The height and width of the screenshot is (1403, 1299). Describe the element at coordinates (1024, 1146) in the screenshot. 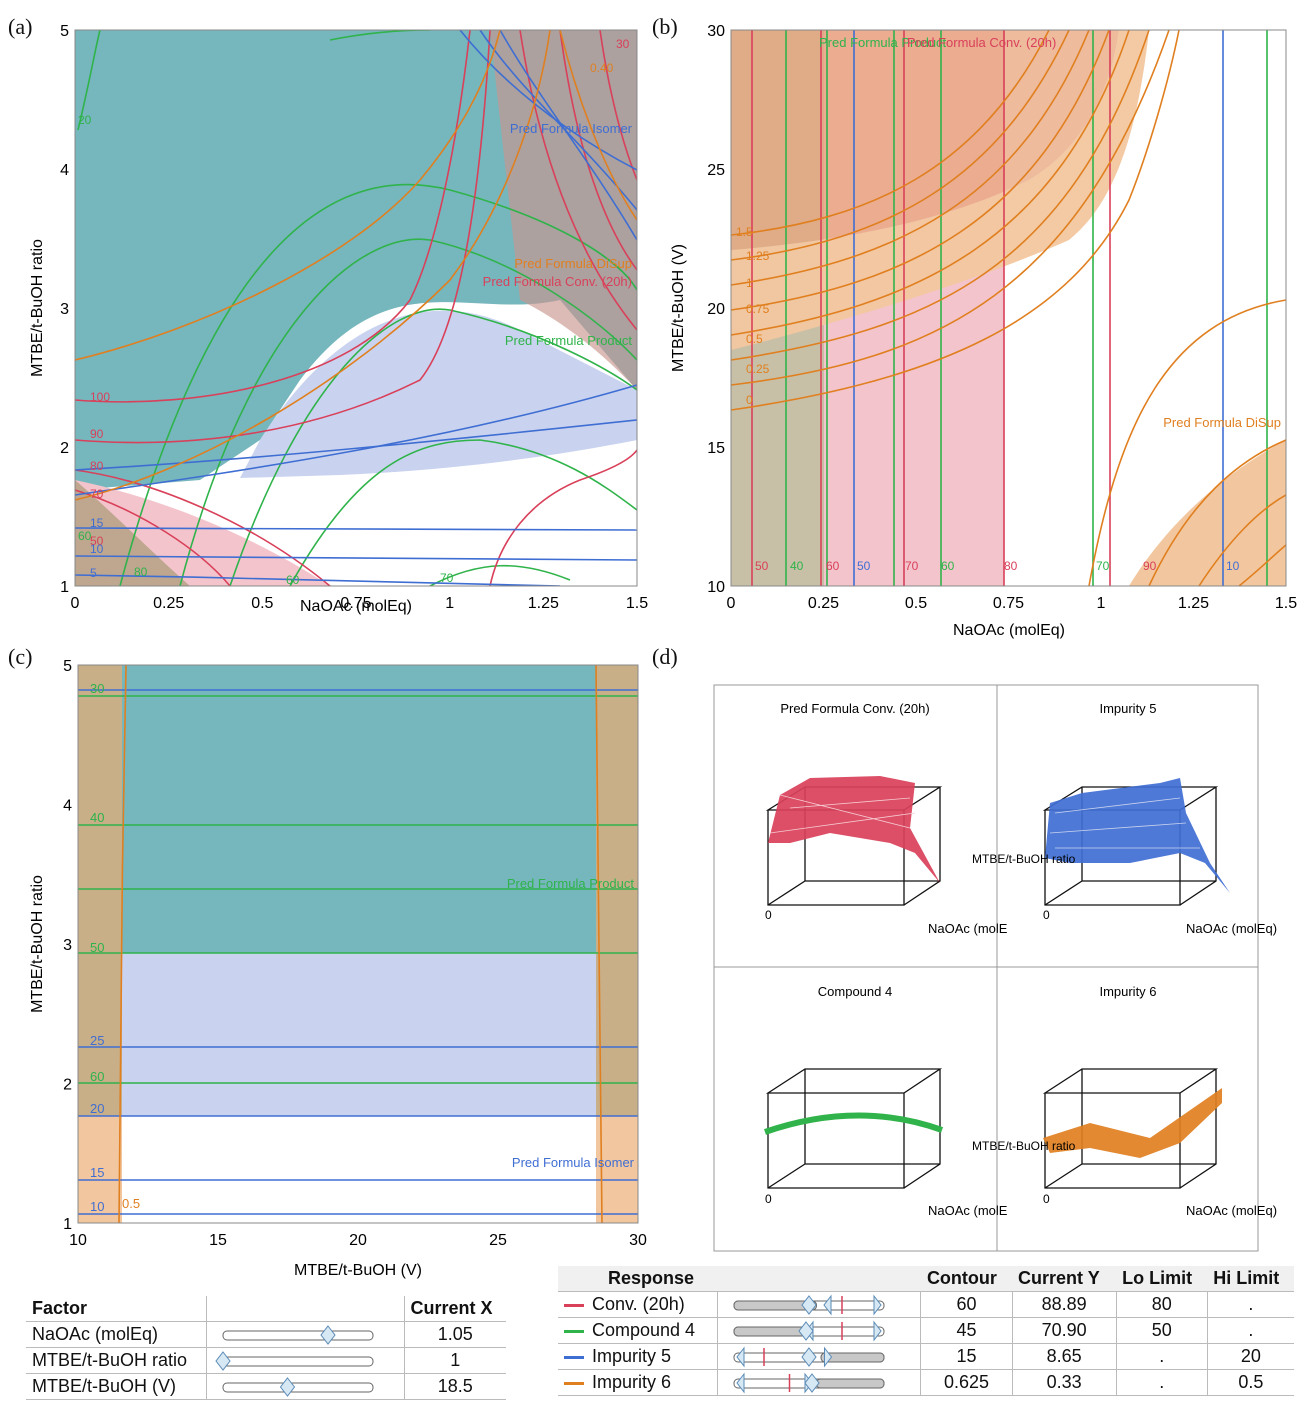

I see `surface-ylabel: MTBE/t-BuOH ratio` at that location.